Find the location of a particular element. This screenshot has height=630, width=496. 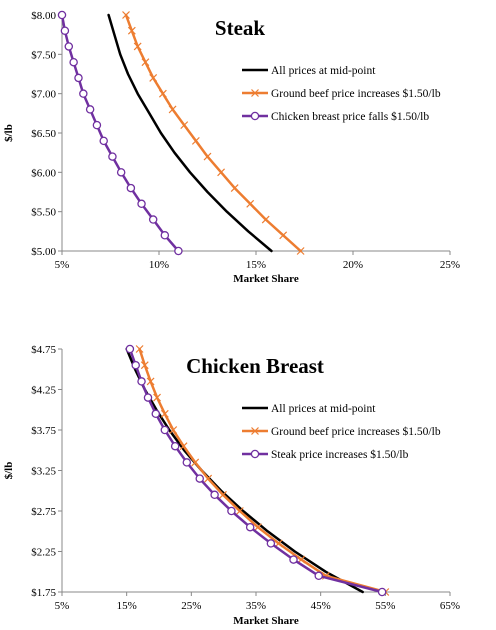

y-tick-label: $3.75 is located at coordinates (43, 431).